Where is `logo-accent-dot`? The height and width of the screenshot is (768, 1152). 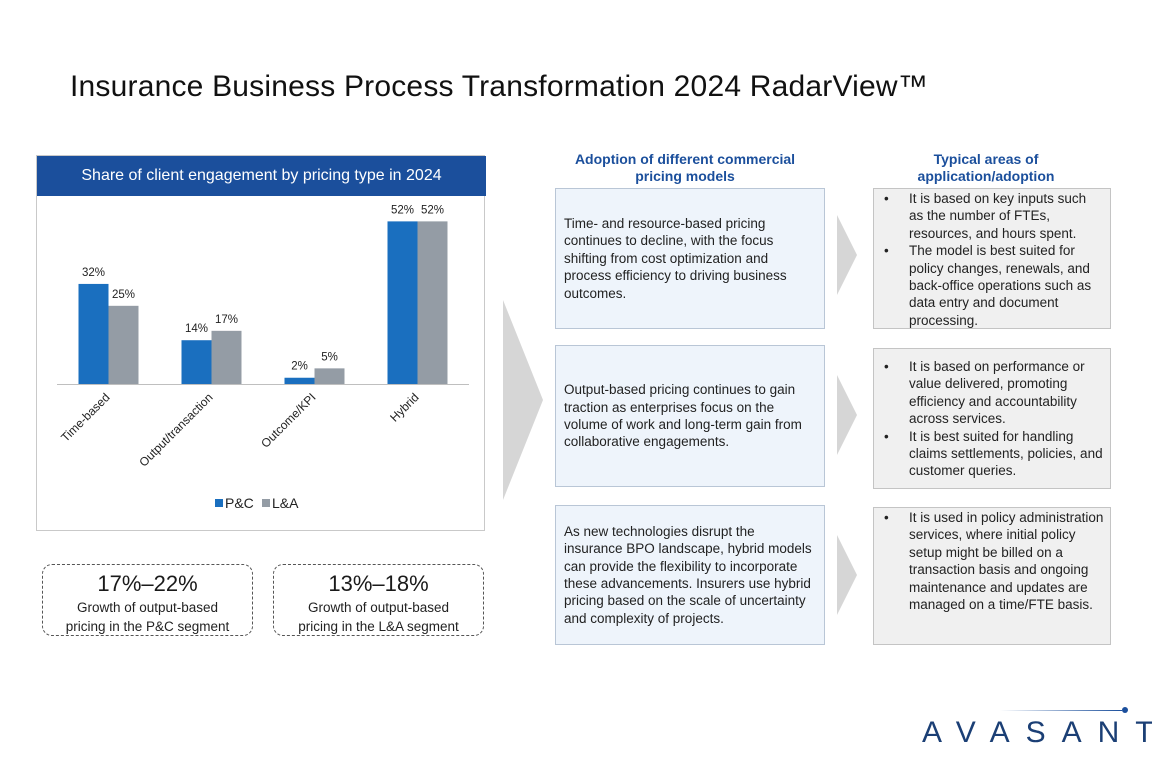 logo-accent-dot is located at coordinates (1125, 710).